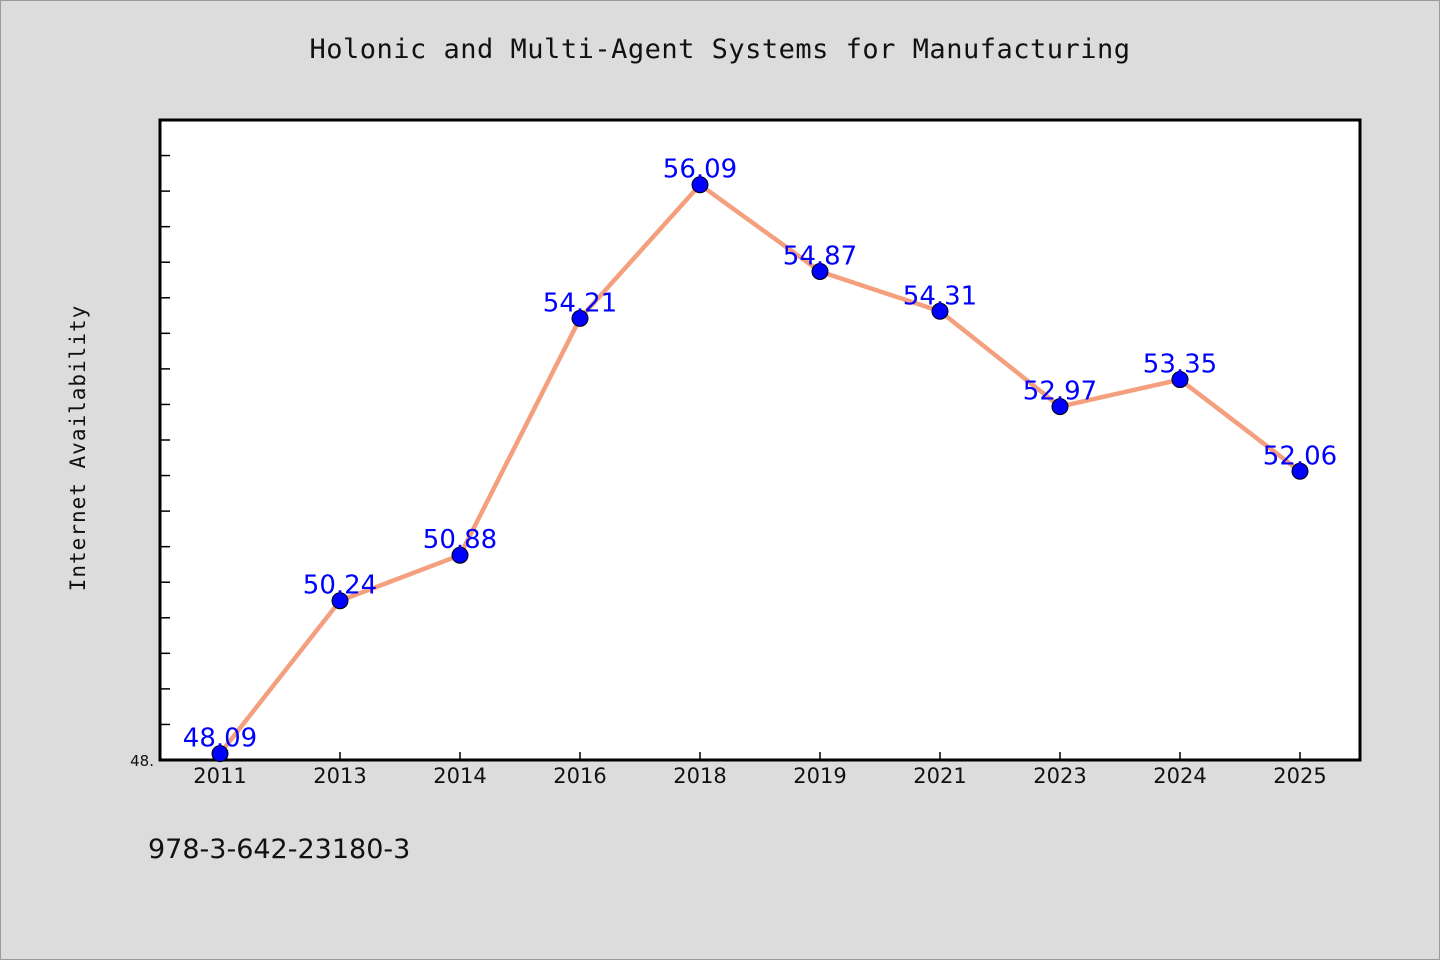 The width and height of the screenshot is (1440, 960). I want to click on data-label: 48.09, so click(220, 739).